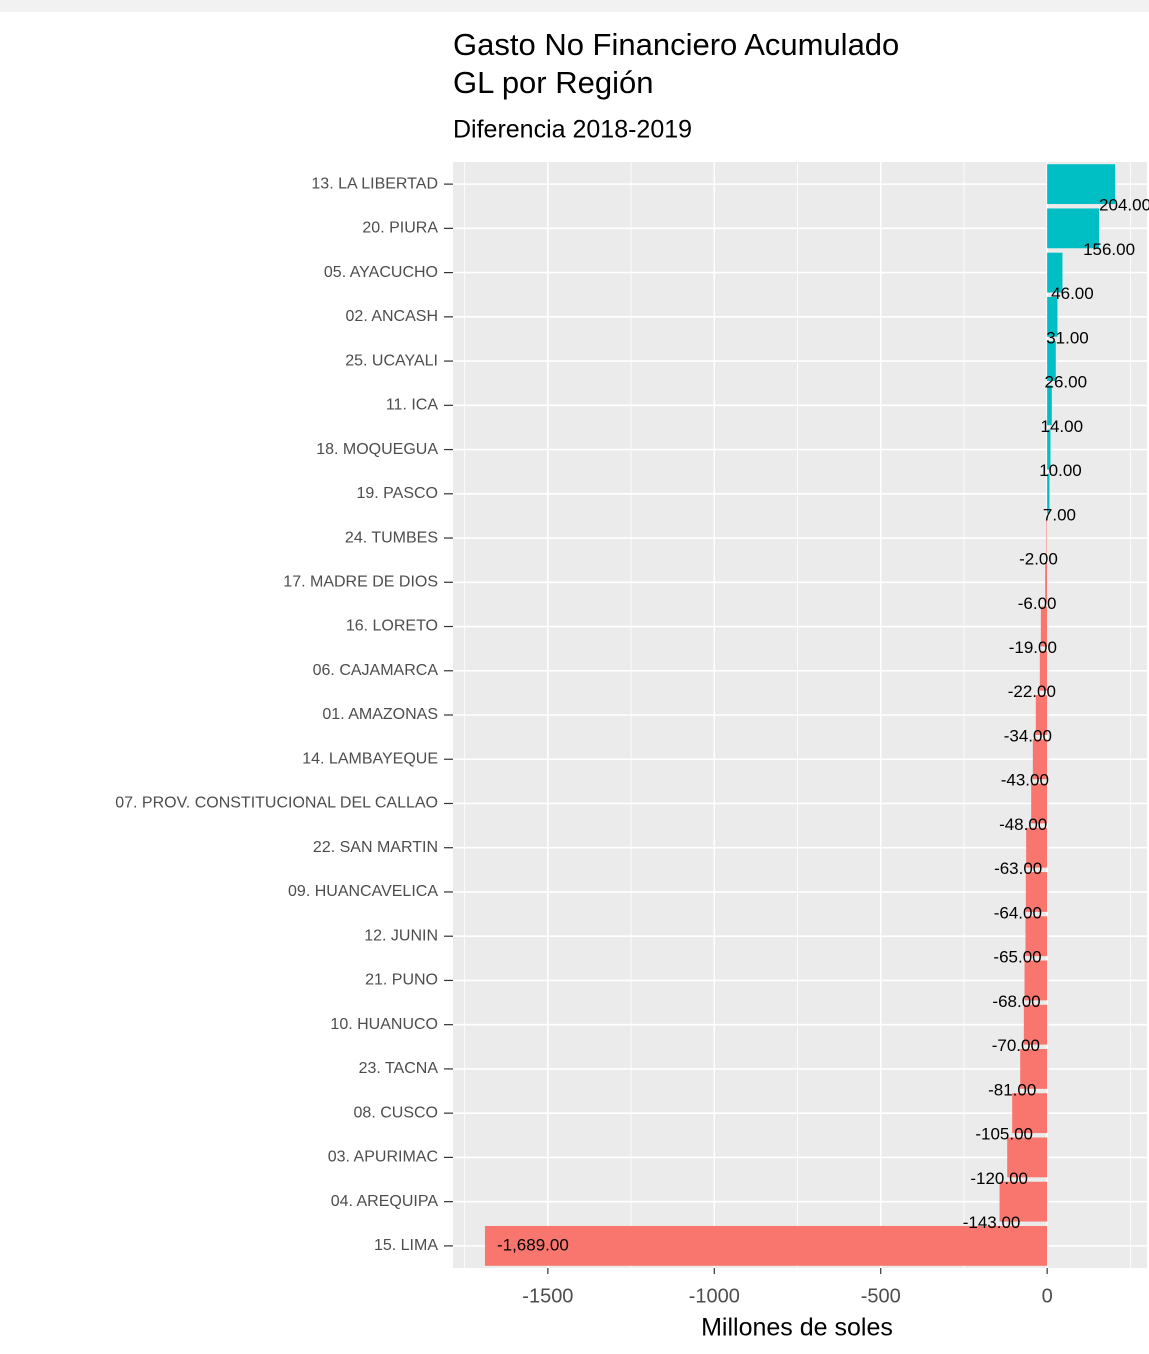 The image size is (1149, 1354). What do you see at coordinates (401, 935) in the screenshot?
I see `y-tick-label: 12. JUNIN` at bounding box center [401, 935].